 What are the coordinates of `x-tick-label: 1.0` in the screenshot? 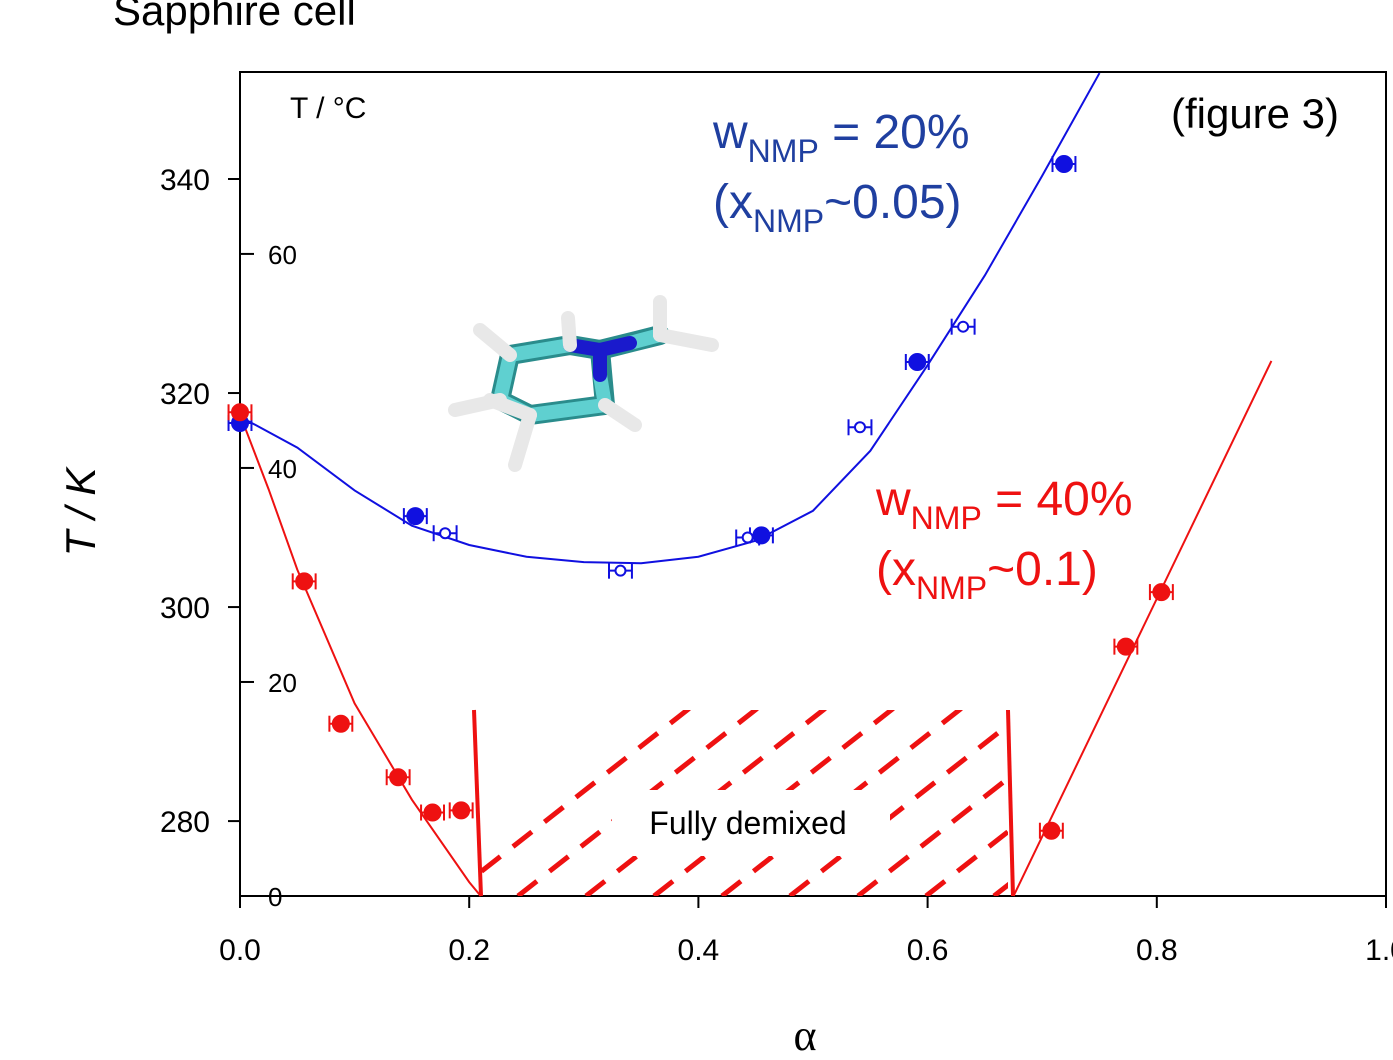 It's located at (1379, 950).